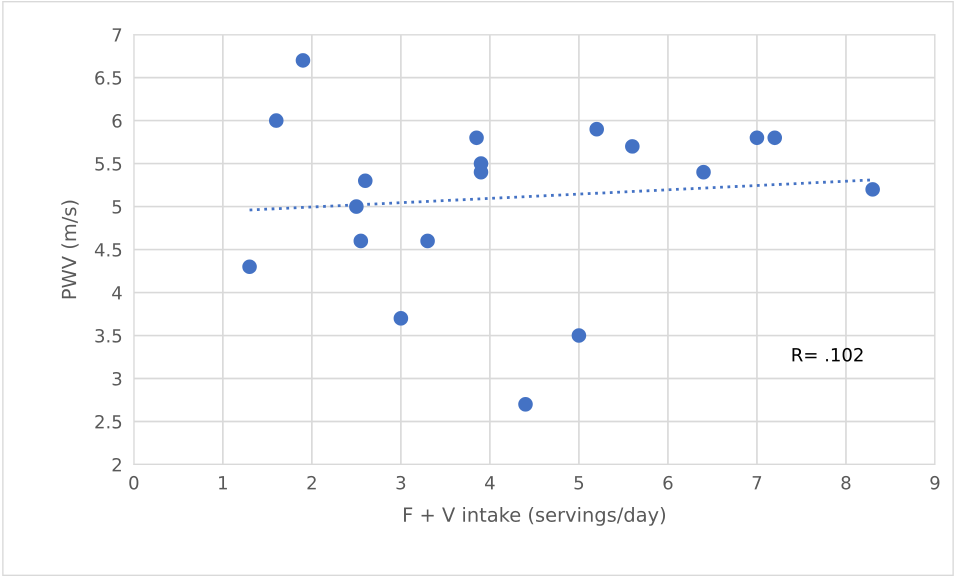 This screenshot has width=956, height=577. Describe the element at coordinates (827, 355) in the screenshot. I see `annotation: R= .102` at that location.